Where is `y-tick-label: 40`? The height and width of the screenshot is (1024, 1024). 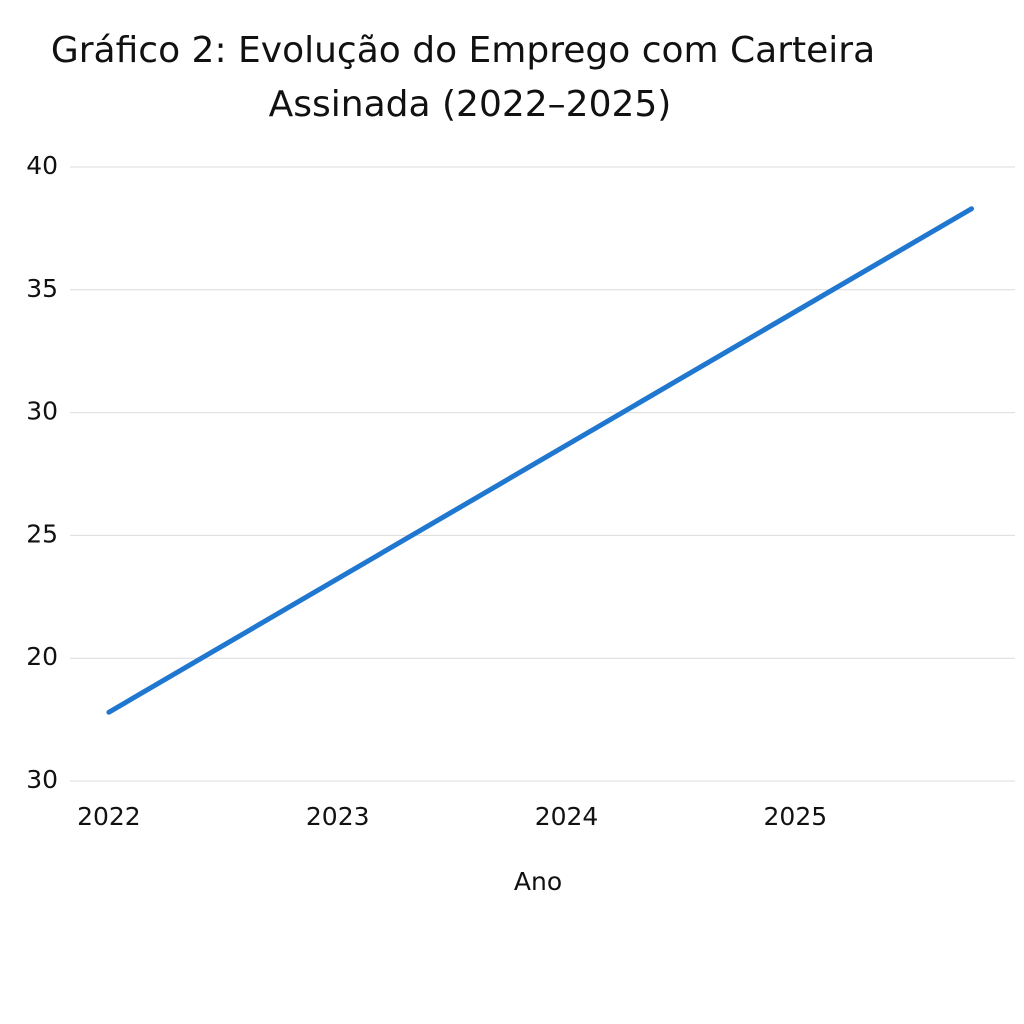 y-tick-label: 40 is located at coordinates (42, 165).